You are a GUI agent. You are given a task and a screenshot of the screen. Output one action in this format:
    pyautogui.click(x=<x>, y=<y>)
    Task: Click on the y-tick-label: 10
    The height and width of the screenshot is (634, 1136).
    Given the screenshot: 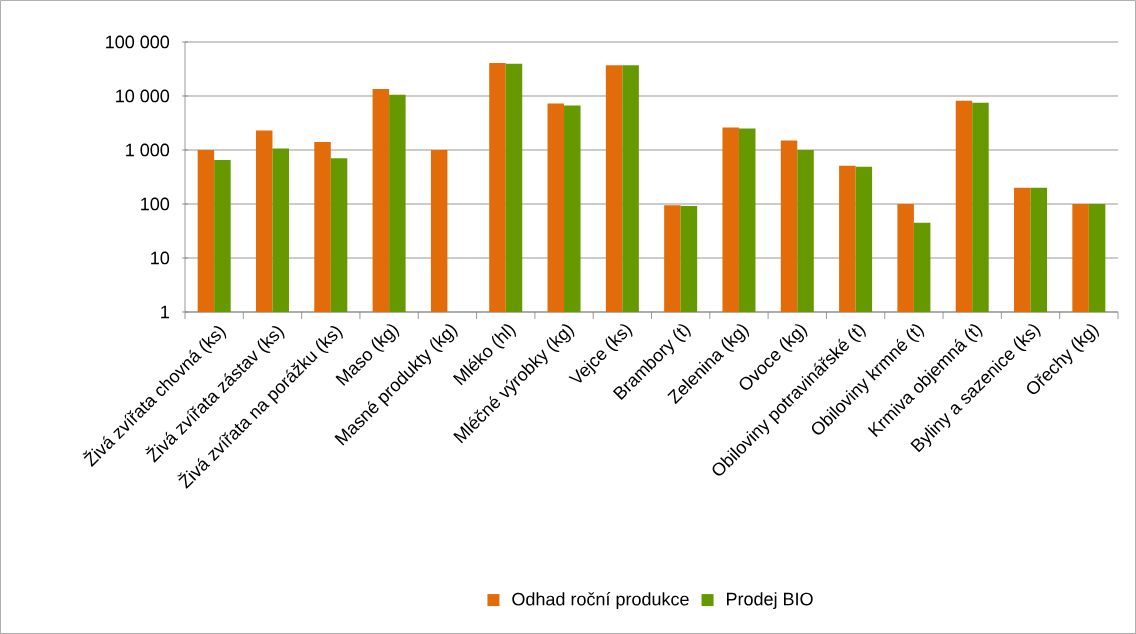 What is the action you would take?
    pyautogui.click(x=160, y=258)
    